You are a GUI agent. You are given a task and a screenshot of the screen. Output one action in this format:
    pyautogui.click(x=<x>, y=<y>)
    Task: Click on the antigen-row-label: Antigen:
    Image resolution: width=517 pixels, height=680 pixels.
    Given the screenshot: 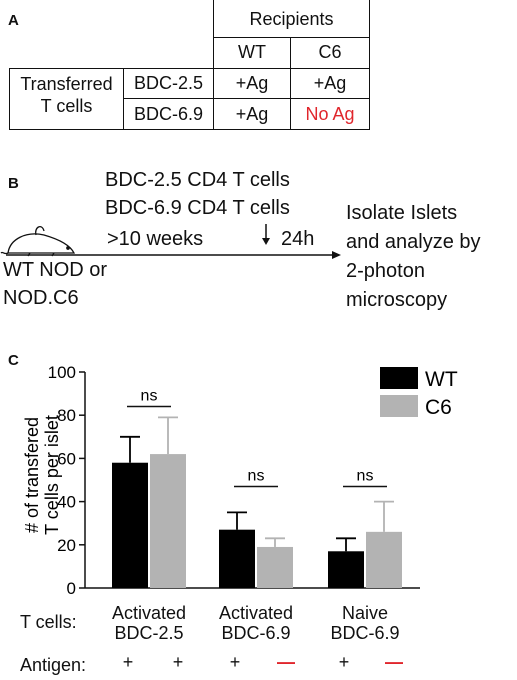 What is the action you would take?
    pyautogui.click(x=53, y=665)
    